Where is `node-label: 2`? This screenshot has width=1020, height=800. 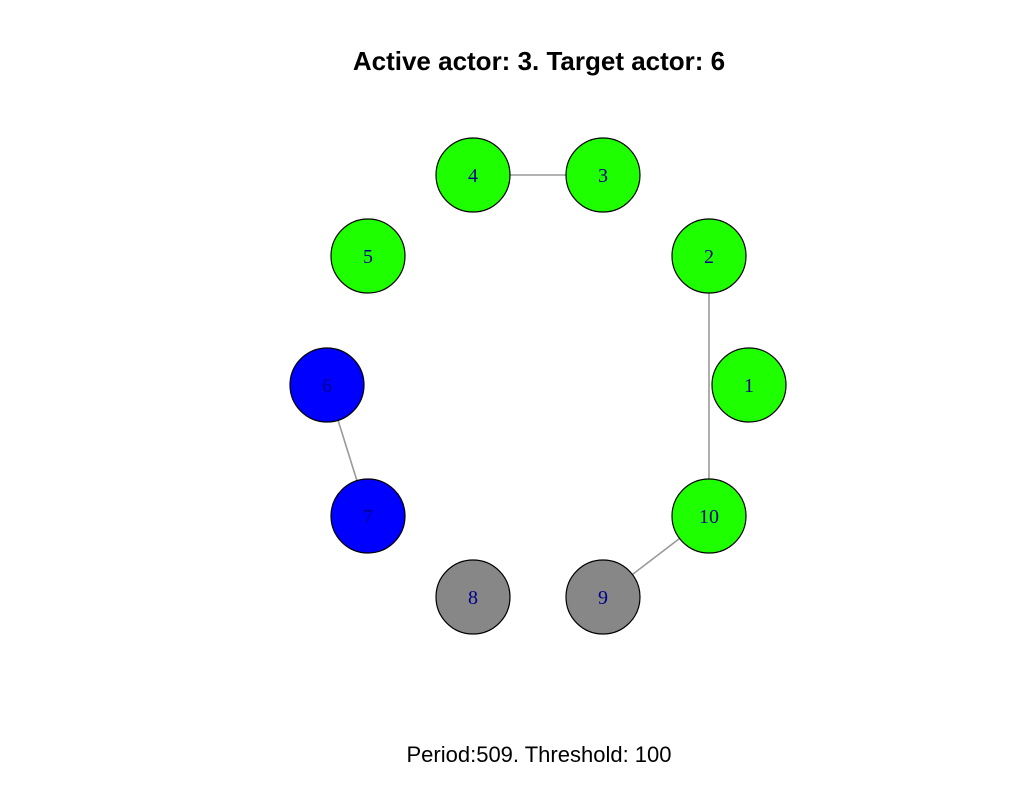 node-label: 2 is located at coordinates (709, 257).